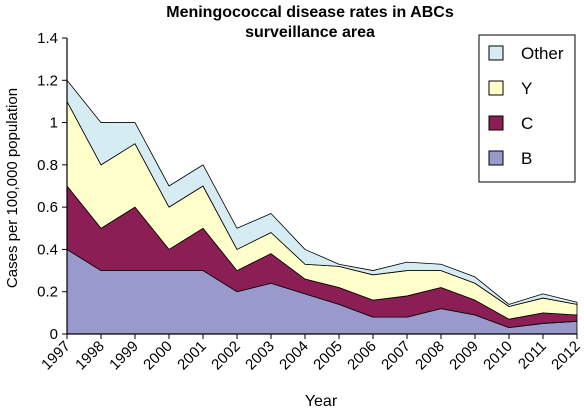  Describe the element at coordinates (158, 356) in the screenshot. I see `x-tick-label: 2000` at that location.